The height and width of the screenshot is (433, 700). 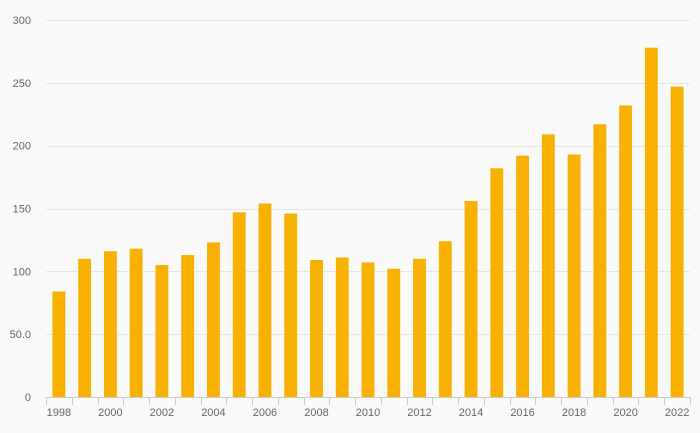 I want to click on x-tick-label: 2006, so click(x=265, y=413).